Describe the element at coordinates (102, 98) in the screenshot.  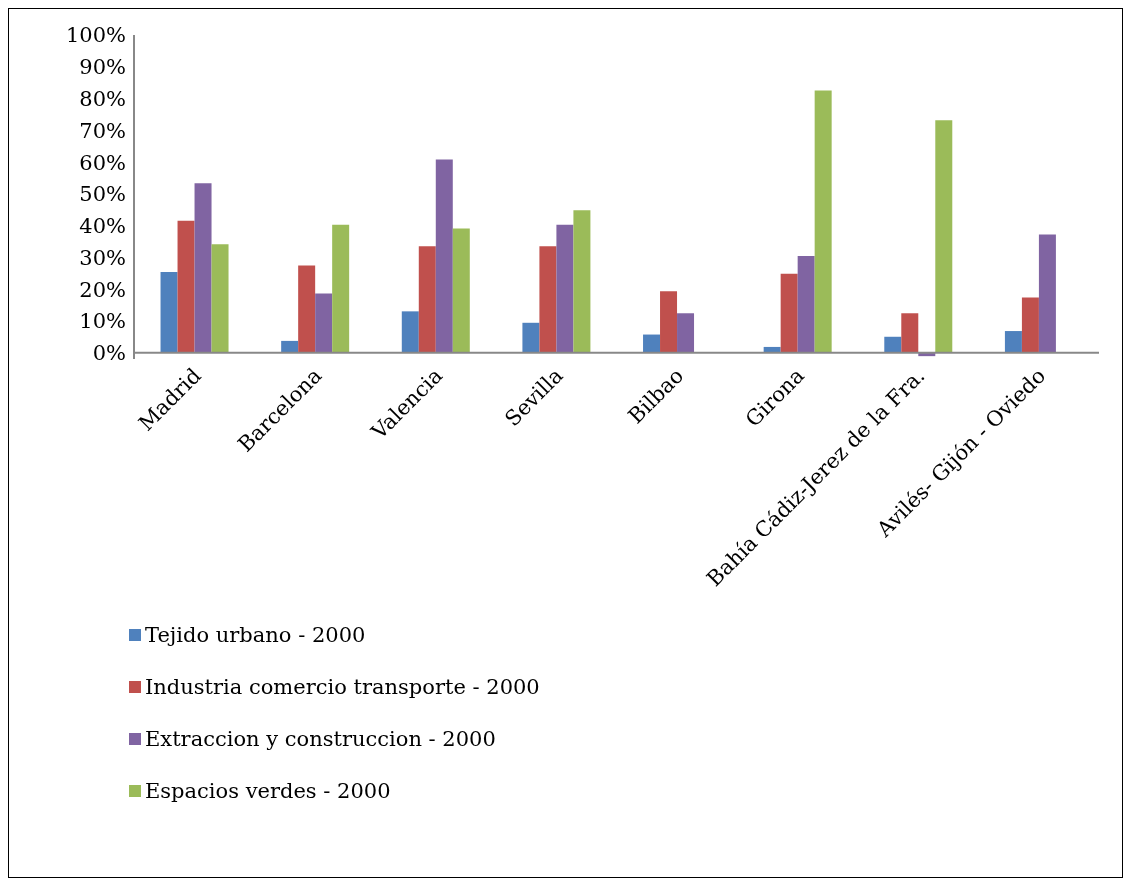
I see `y-tick-label: 80%` at that location.